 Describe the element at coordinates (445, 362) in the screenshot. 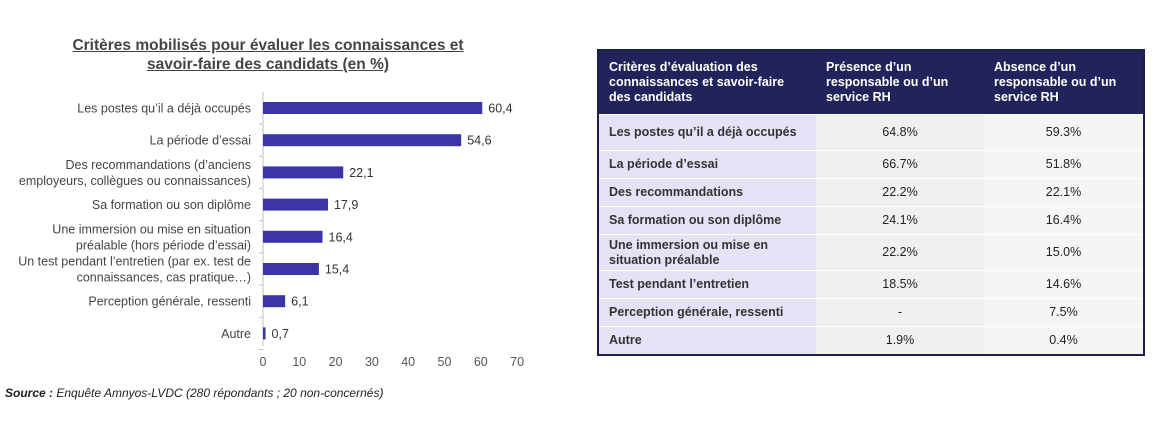

I see `x-tick-label: 50` at that location.